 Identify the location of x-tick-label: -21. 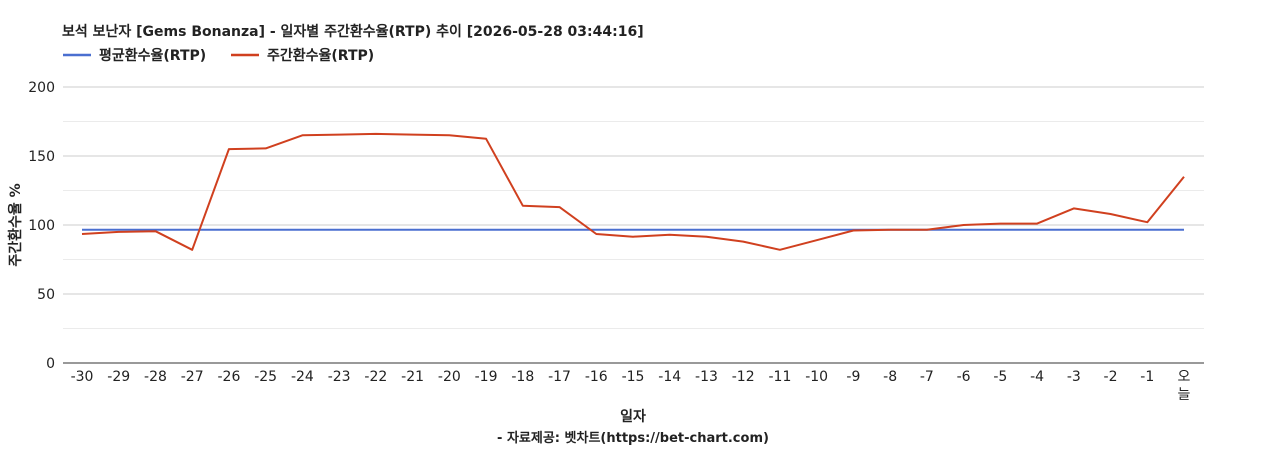
(412, 377).